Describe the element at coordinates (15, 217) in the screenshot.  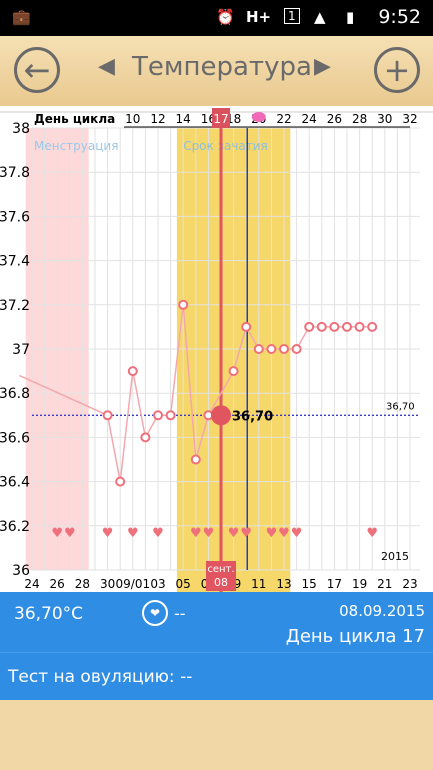
I see `y-tick-label: 37.6` at that location.